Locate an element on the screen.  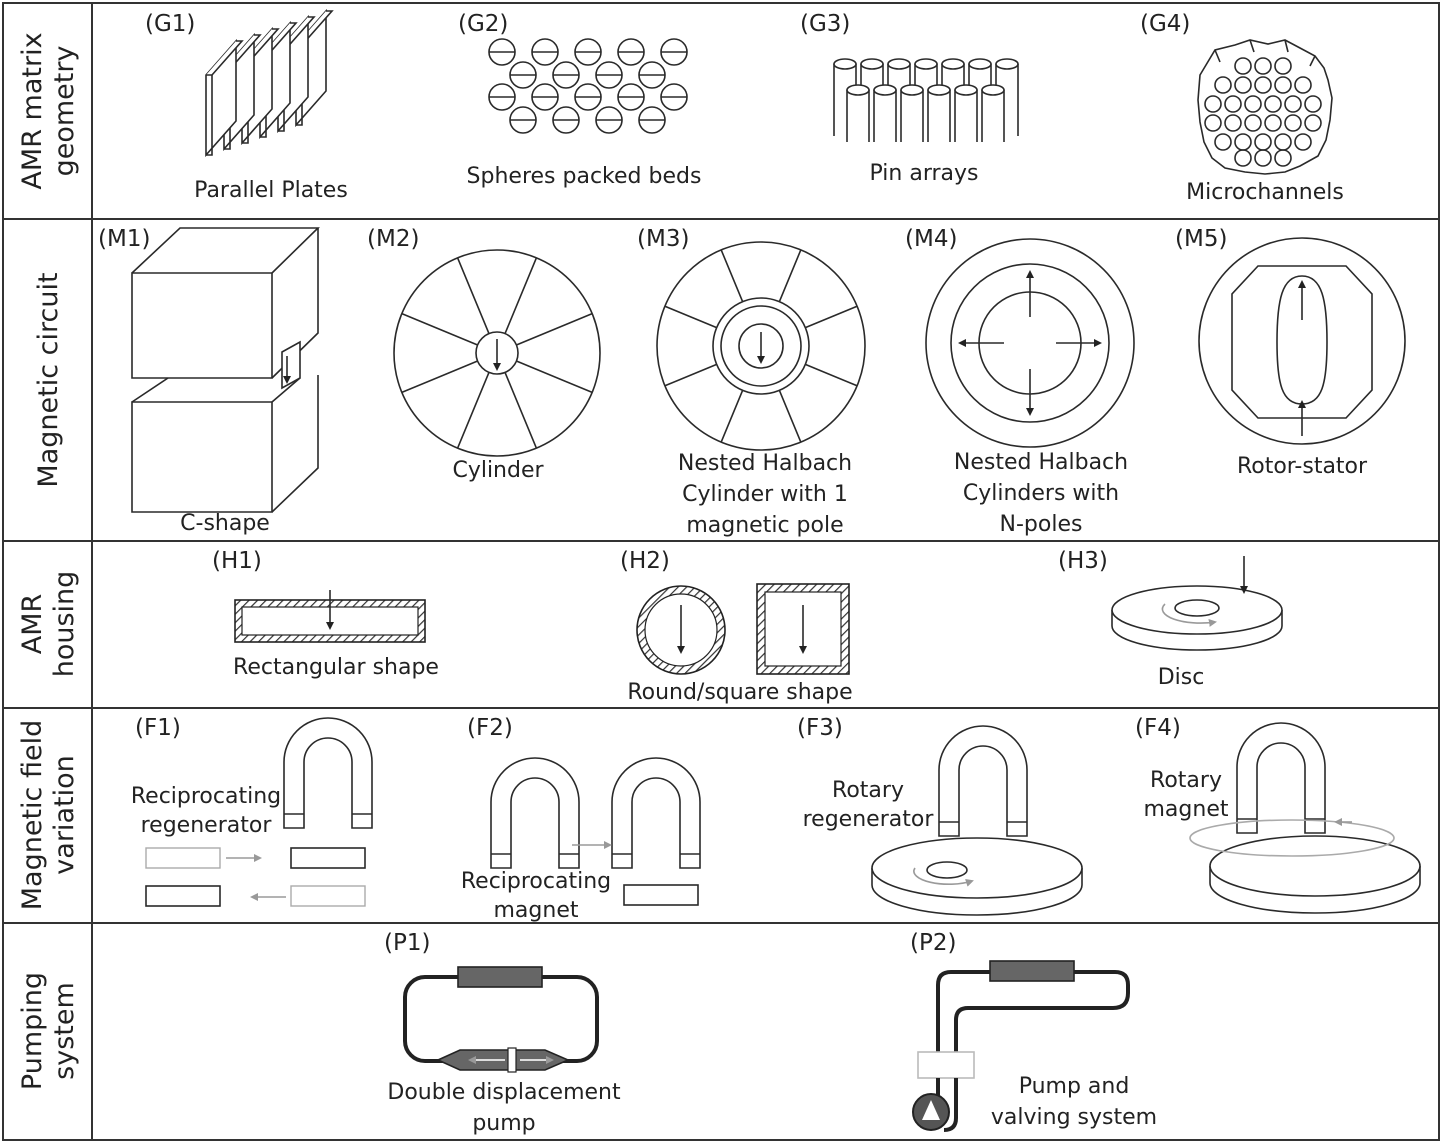
row-title-line: Magnetic circuit is located at coordinates (48, 379).